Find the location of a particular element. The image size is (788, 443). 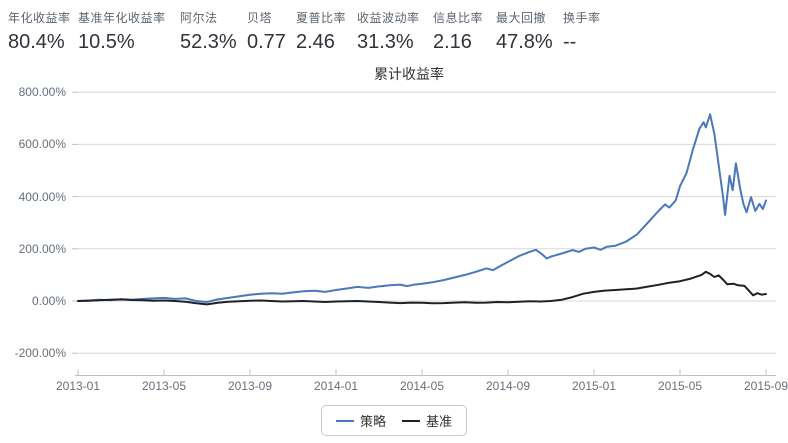

stat-value: 10.5% is located at coordinates (106, 42).